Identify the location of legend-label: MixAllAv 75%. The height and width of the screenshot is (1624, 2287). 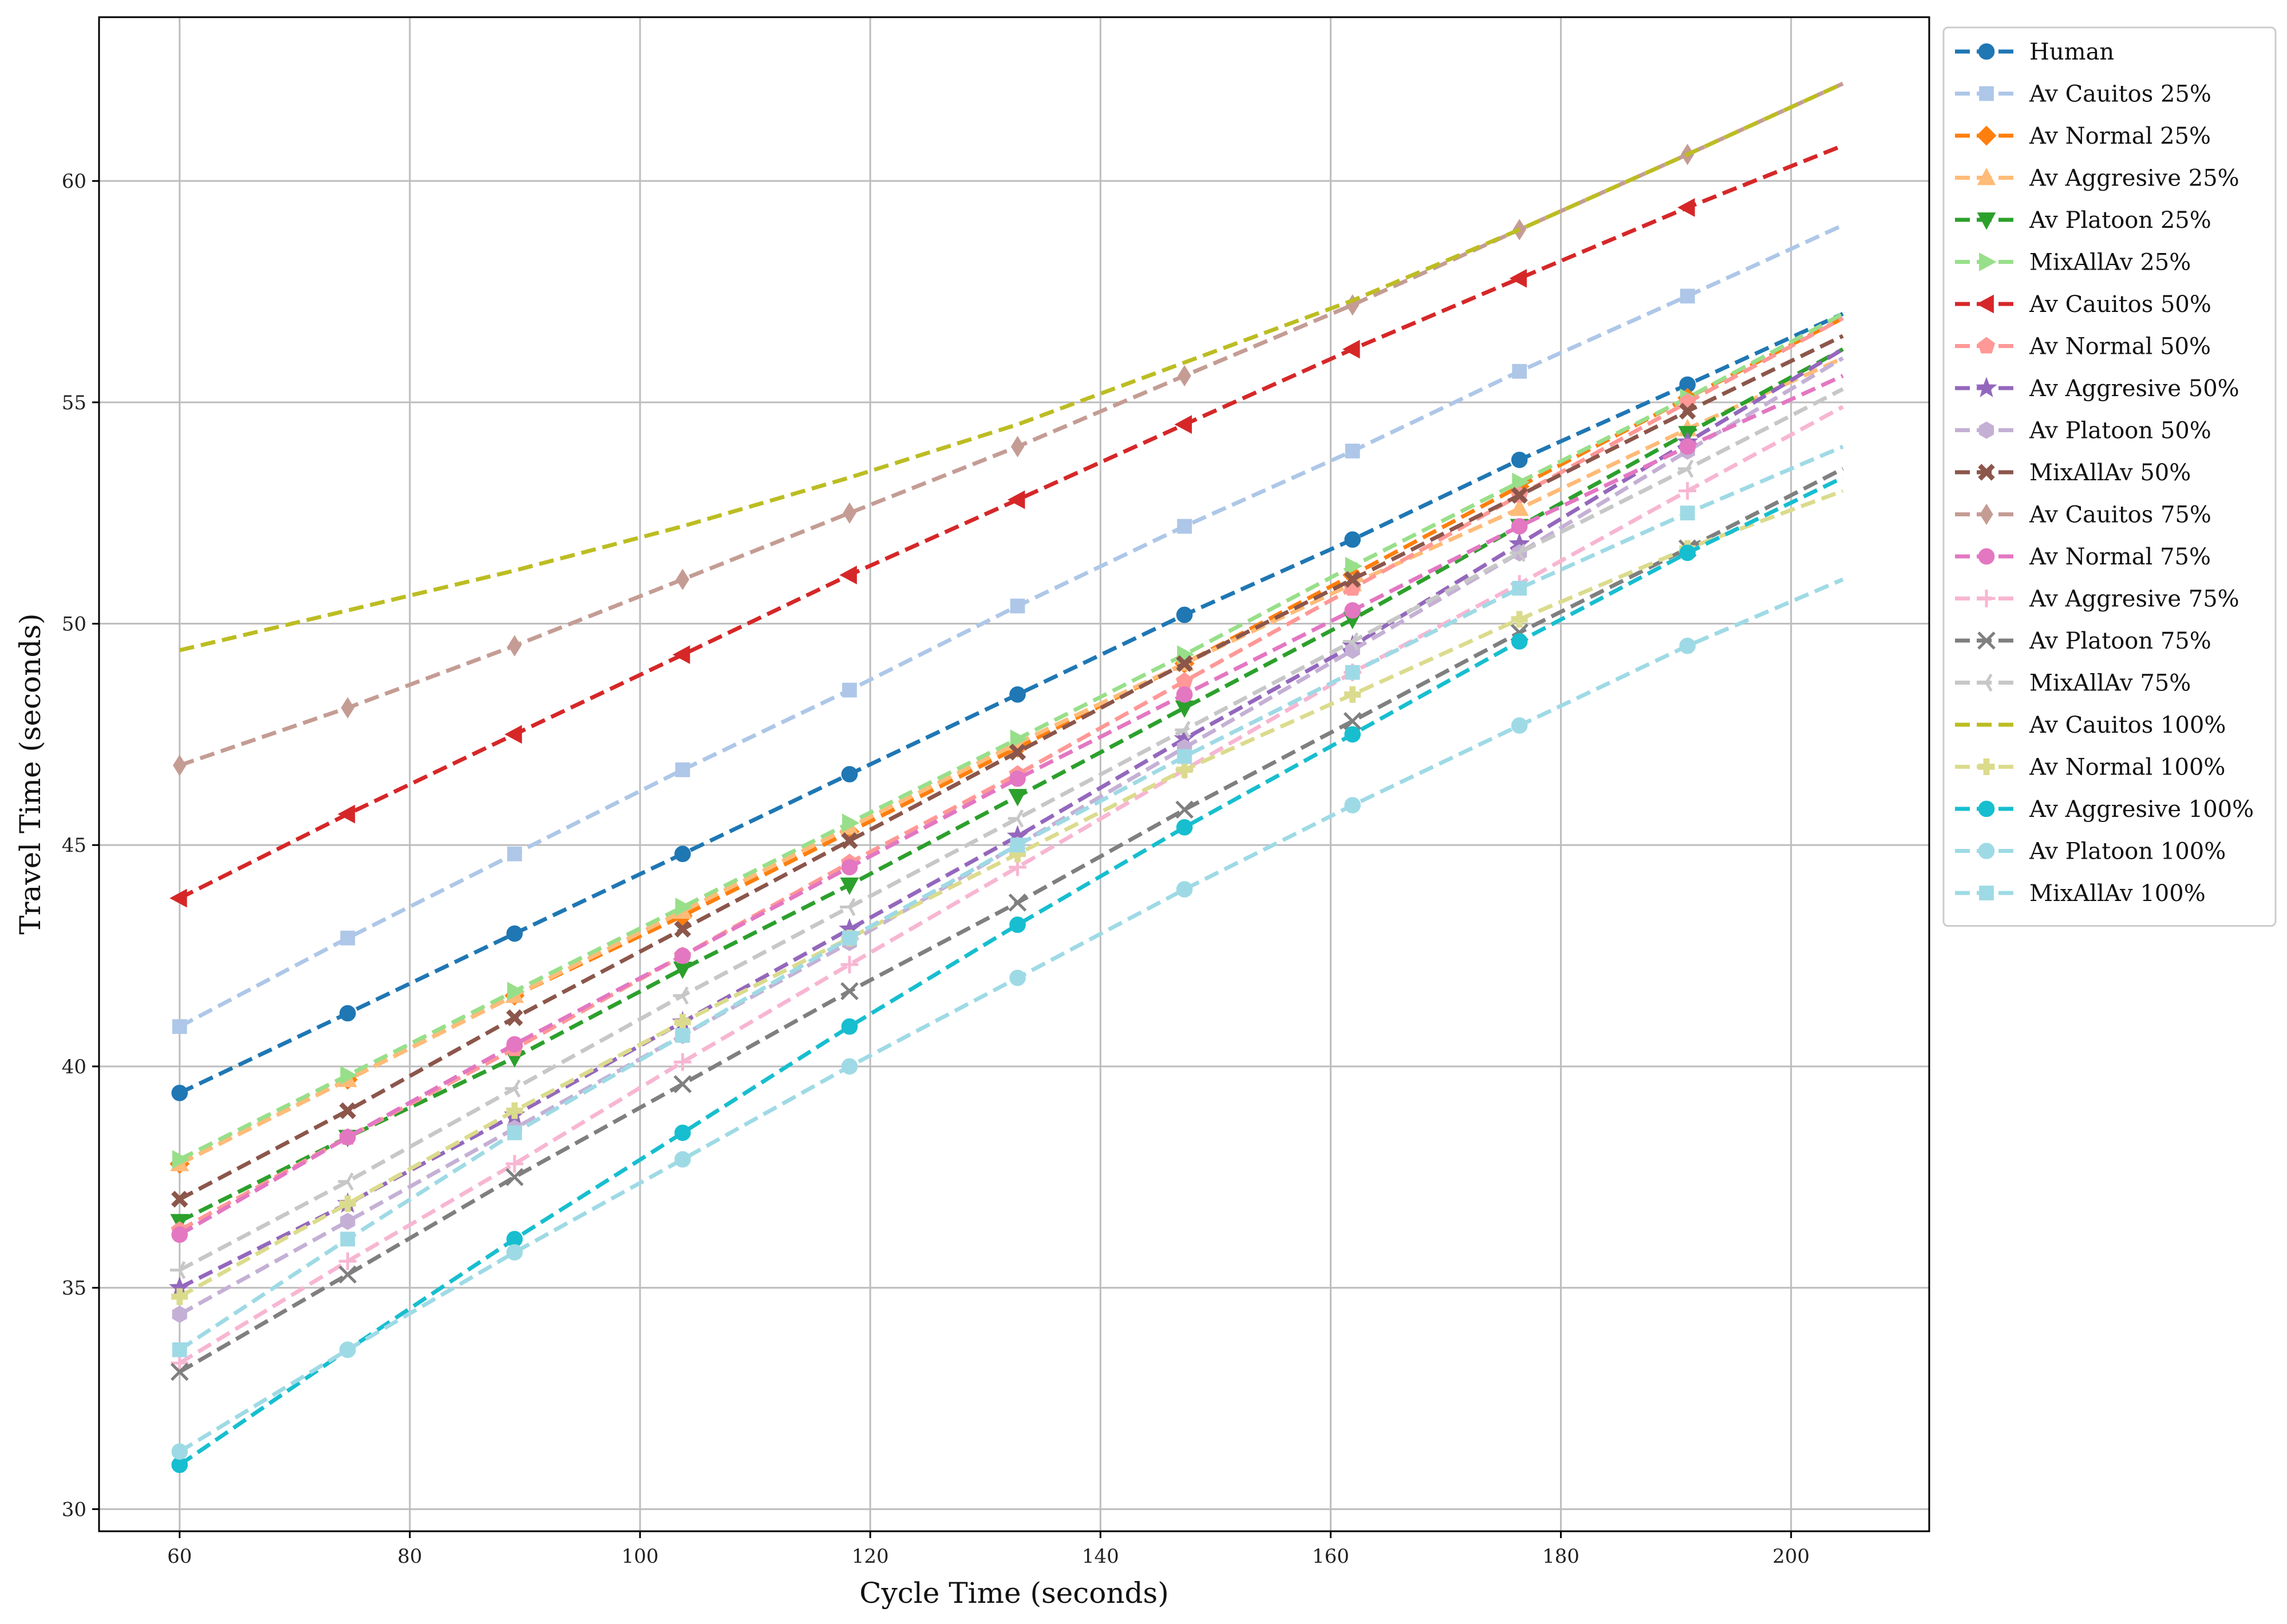
(2110, 683).